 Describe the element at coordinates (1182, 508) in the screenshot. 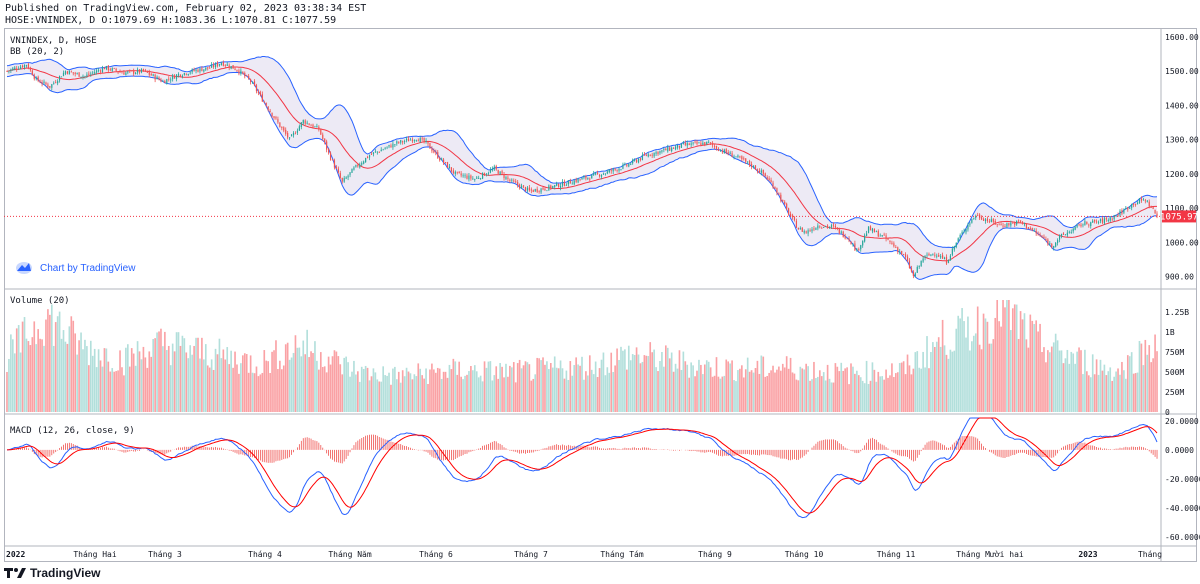

I see `macd-axis-tick: -40.0000` at that location.